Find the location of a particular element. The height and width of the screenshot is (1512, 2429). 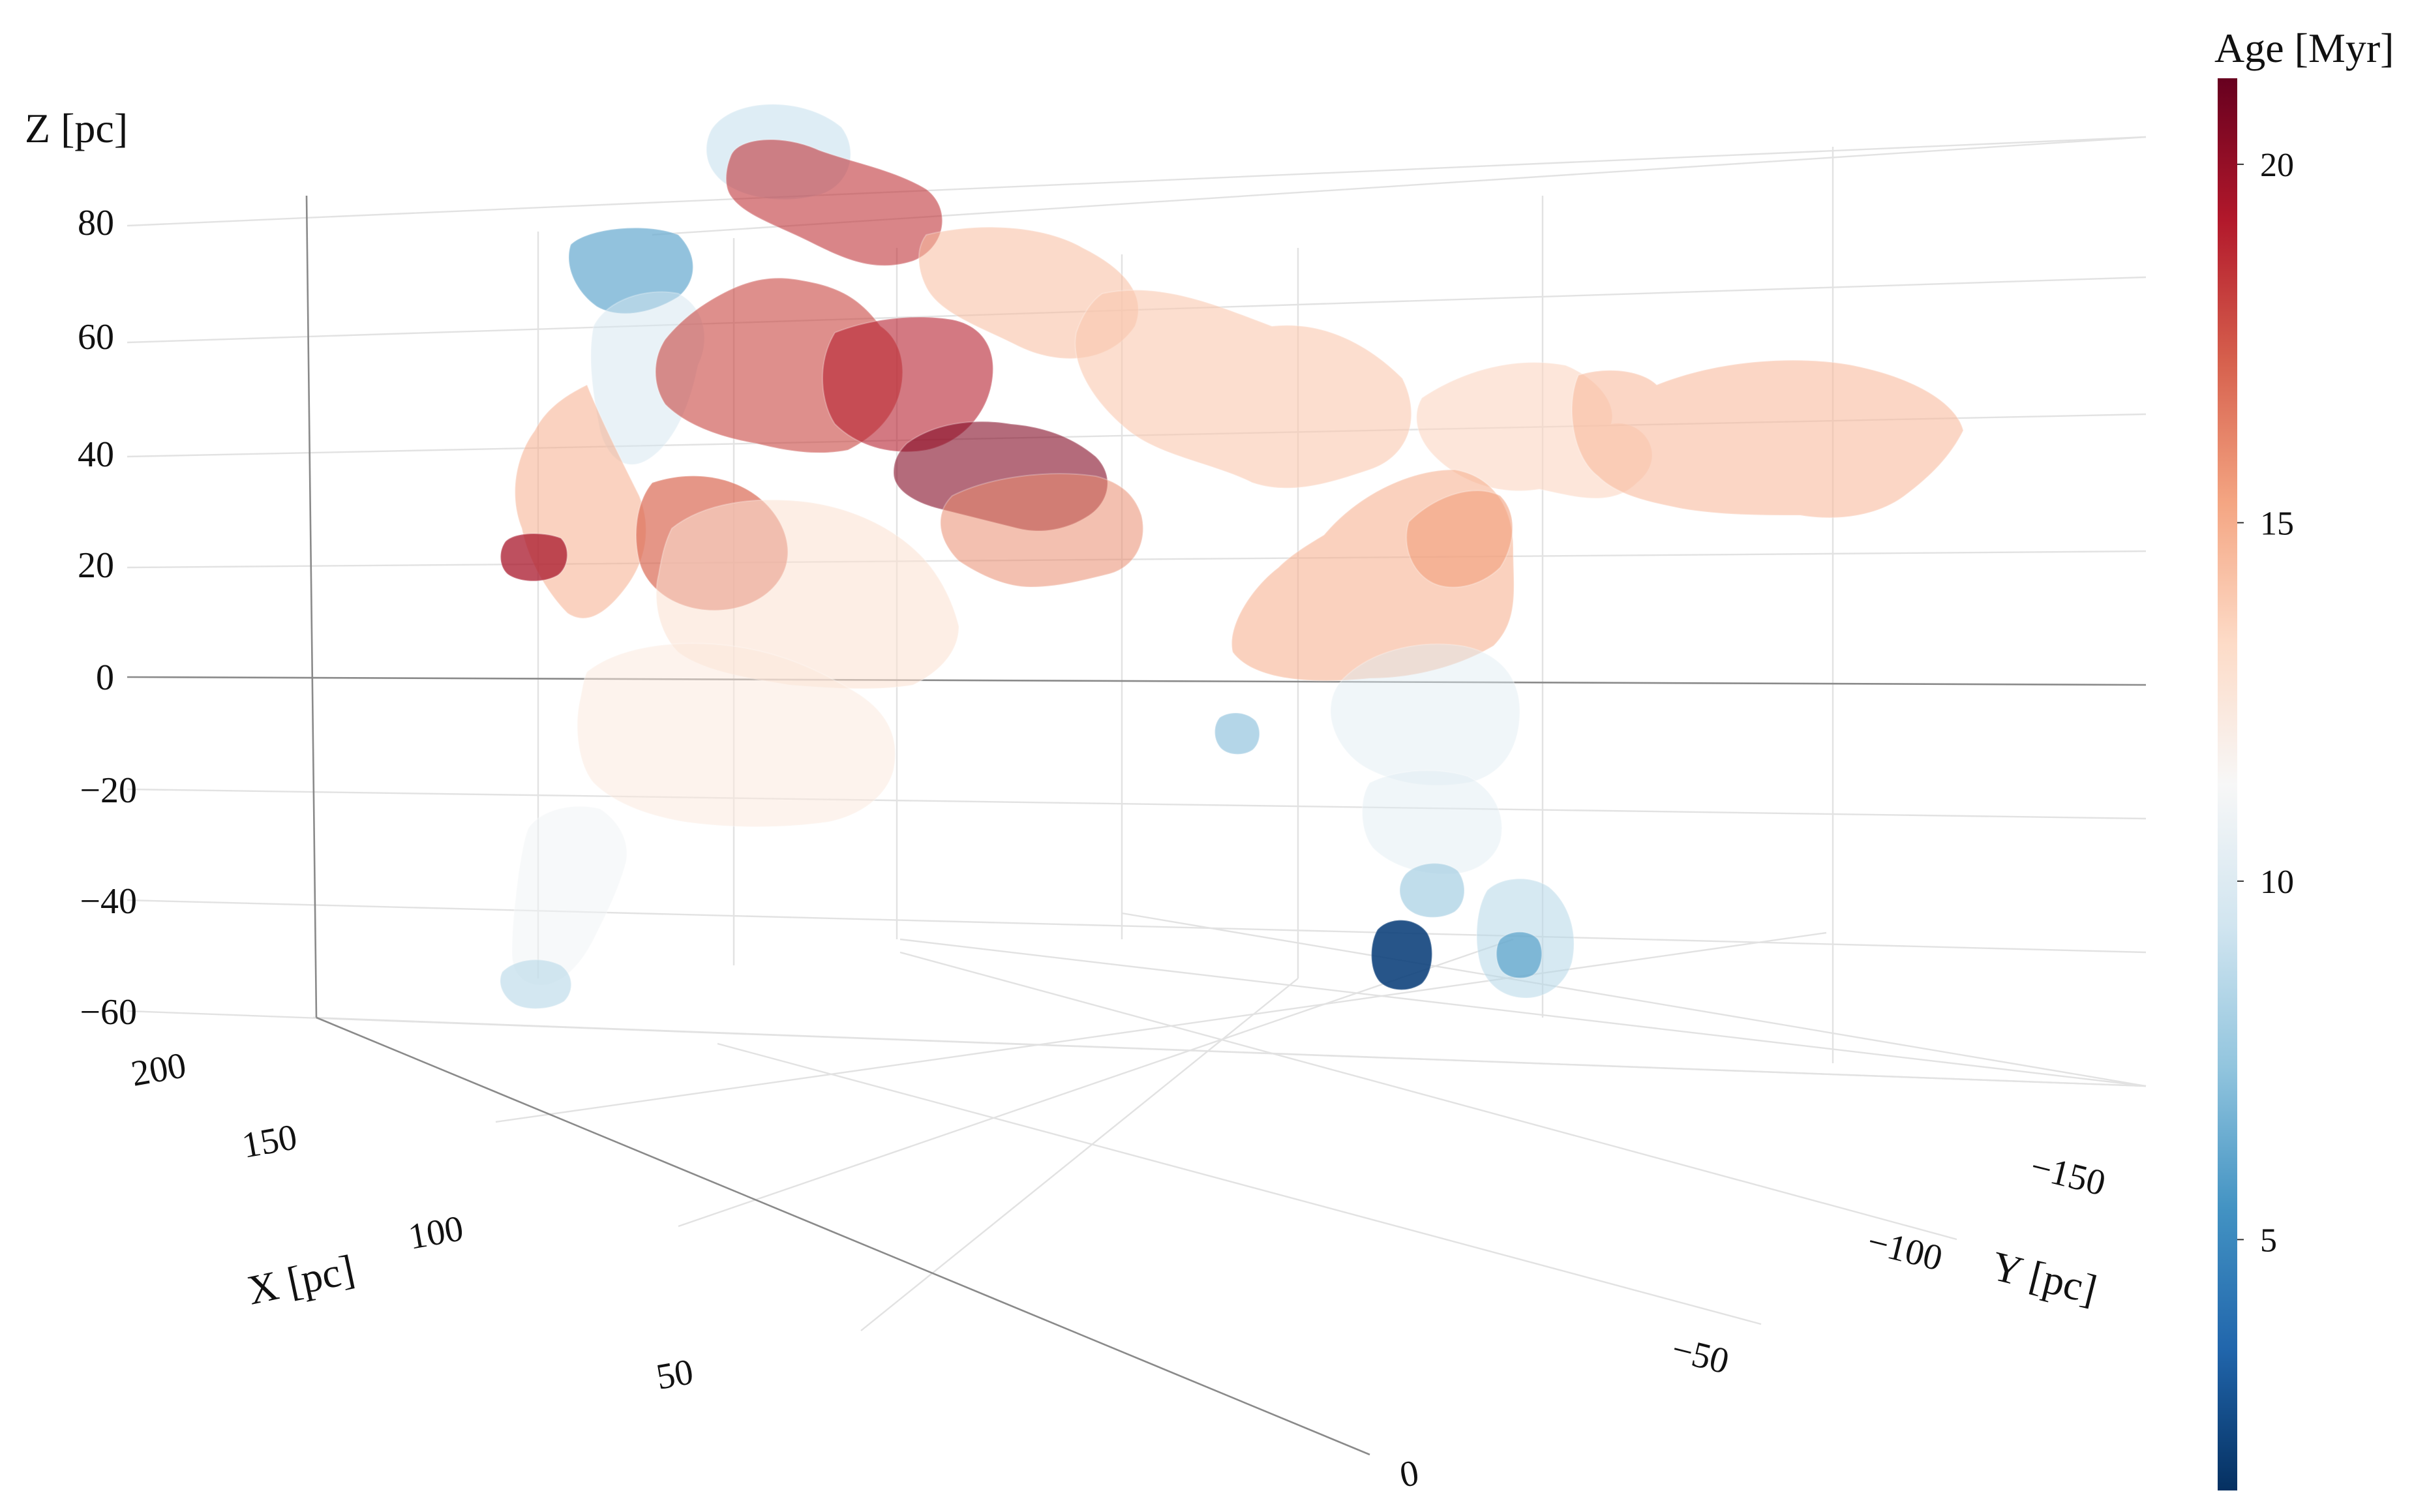

gridline-z-neg20 is located at coordinates (1137, 804).